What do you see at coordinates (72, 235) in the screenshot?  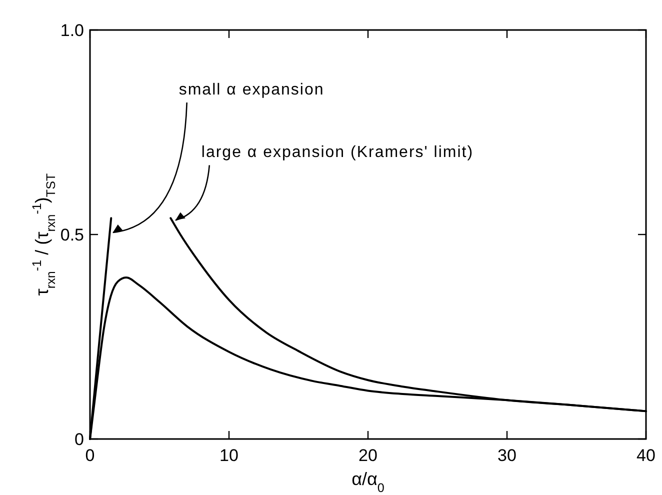 I see `y-tick-label: 0.5` at bounding box center [72, 235].